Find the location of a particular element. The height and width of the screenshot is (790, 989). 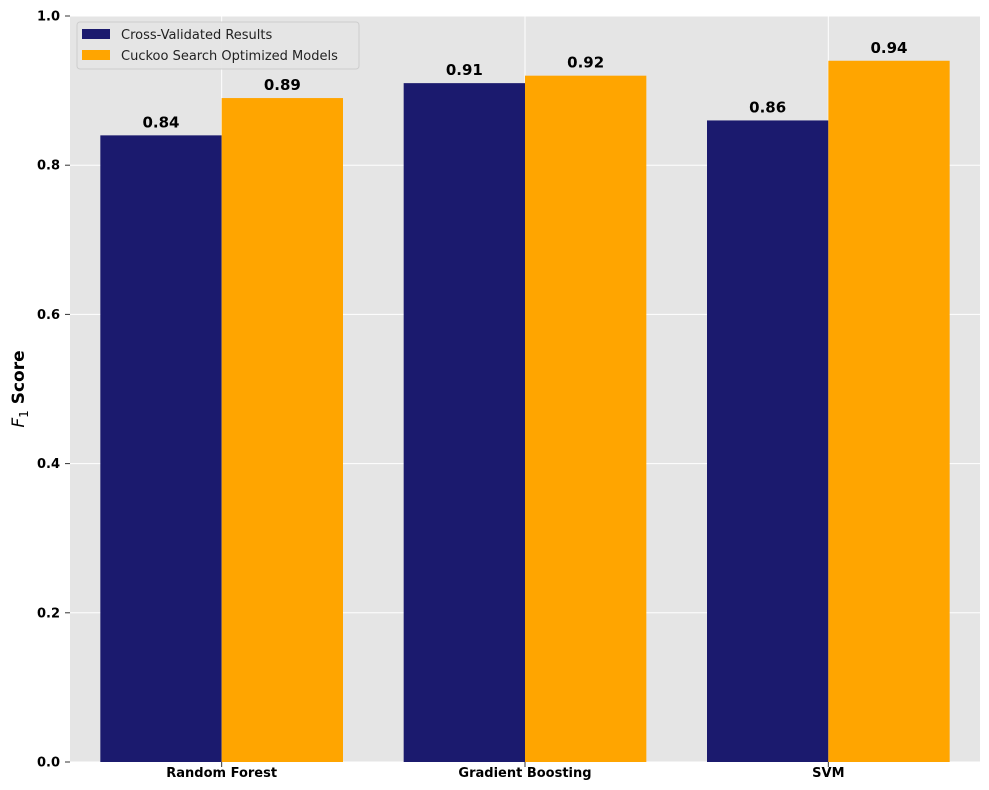

x-tick-label: Random Forest is located at coordinates (221, 773).